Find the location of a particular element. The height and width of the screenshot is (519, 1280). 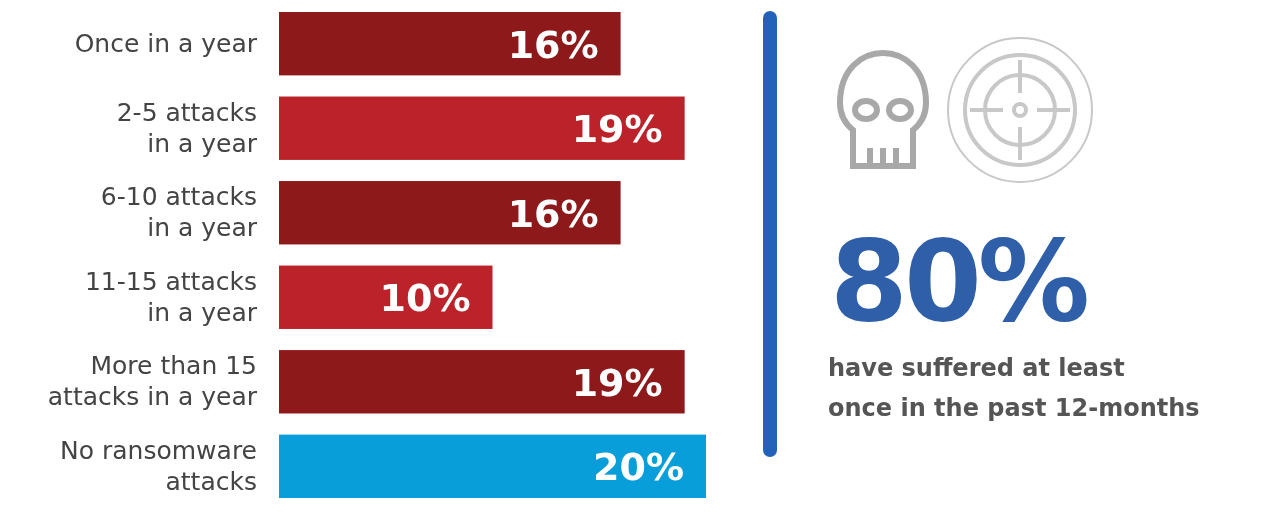

text: have suffered at least once in the past 12-months is located at coordinates (1014, 388).